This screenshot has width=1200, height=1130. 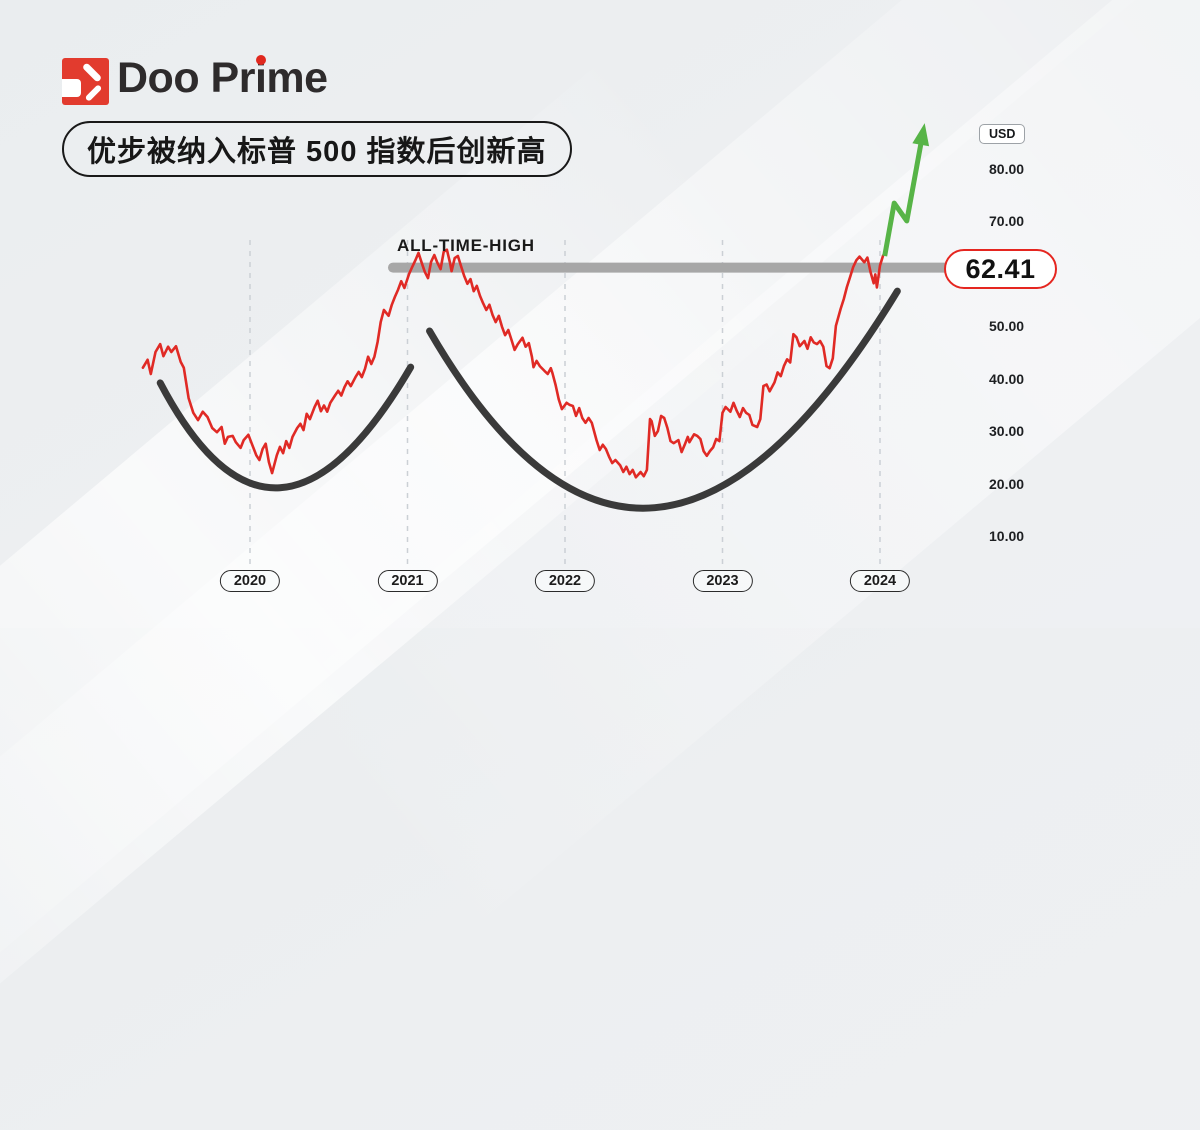 I want to click on y-tick-30.00: 30.00, so click(x=1007, y=431).